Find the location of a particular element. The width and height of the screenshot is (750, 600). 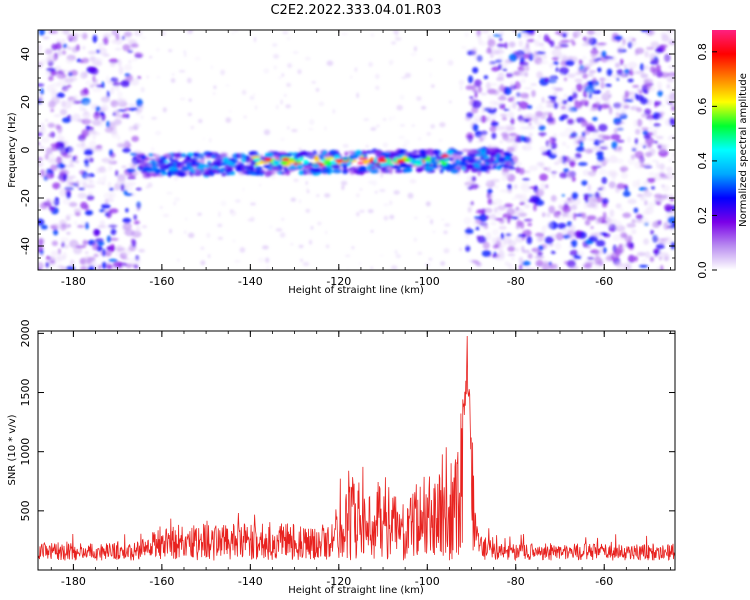

heatmap-x-tick-label: -80 is located at coordinates (516, 281).